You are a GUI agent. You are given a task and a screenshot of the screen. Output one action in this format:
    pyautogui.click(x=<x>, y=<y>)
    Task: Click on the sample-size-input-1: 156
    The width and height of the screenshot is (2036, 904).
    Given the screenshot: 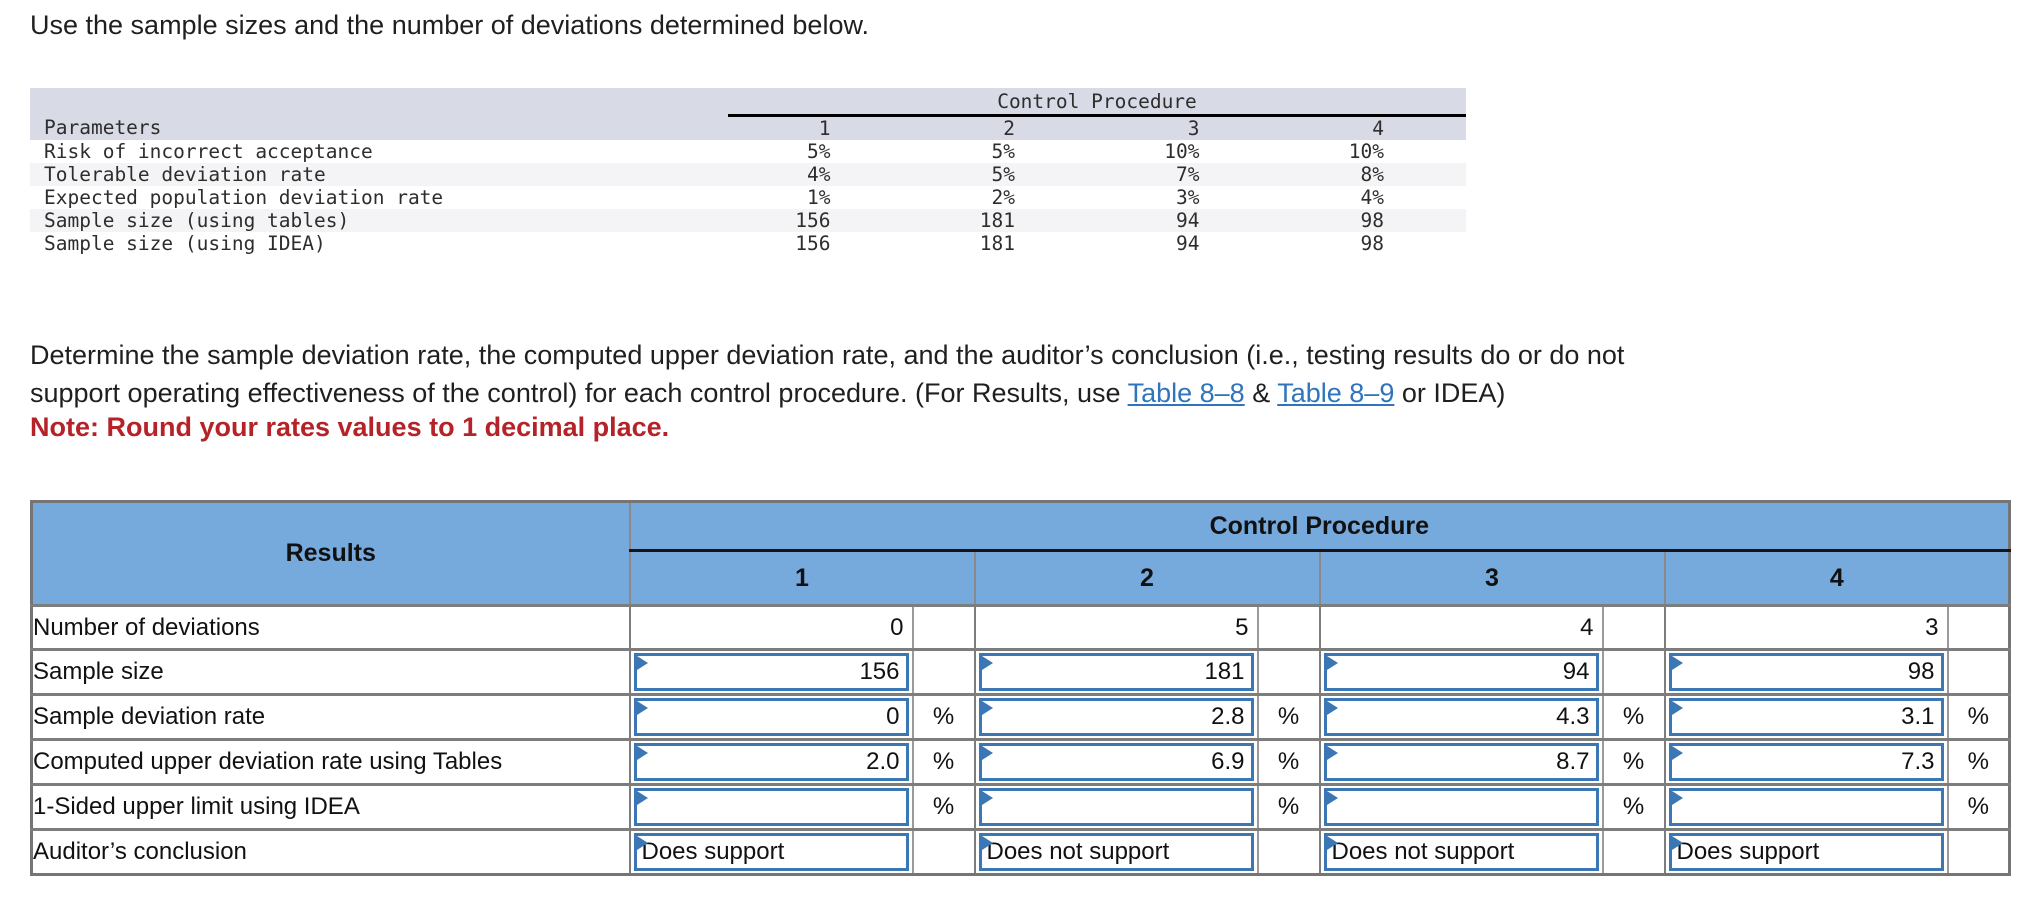 What is the action you would take?
    pyautogui.click(x=771, y=672)
    